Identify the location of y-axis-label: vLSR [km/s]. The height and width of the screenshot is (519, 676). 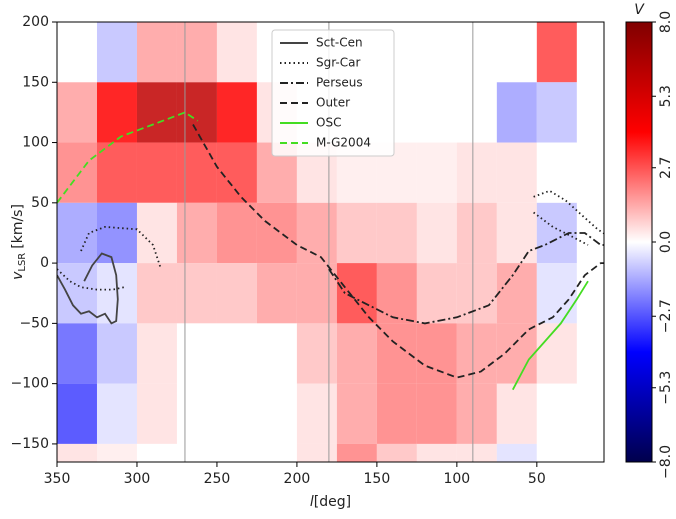
(19, 242).